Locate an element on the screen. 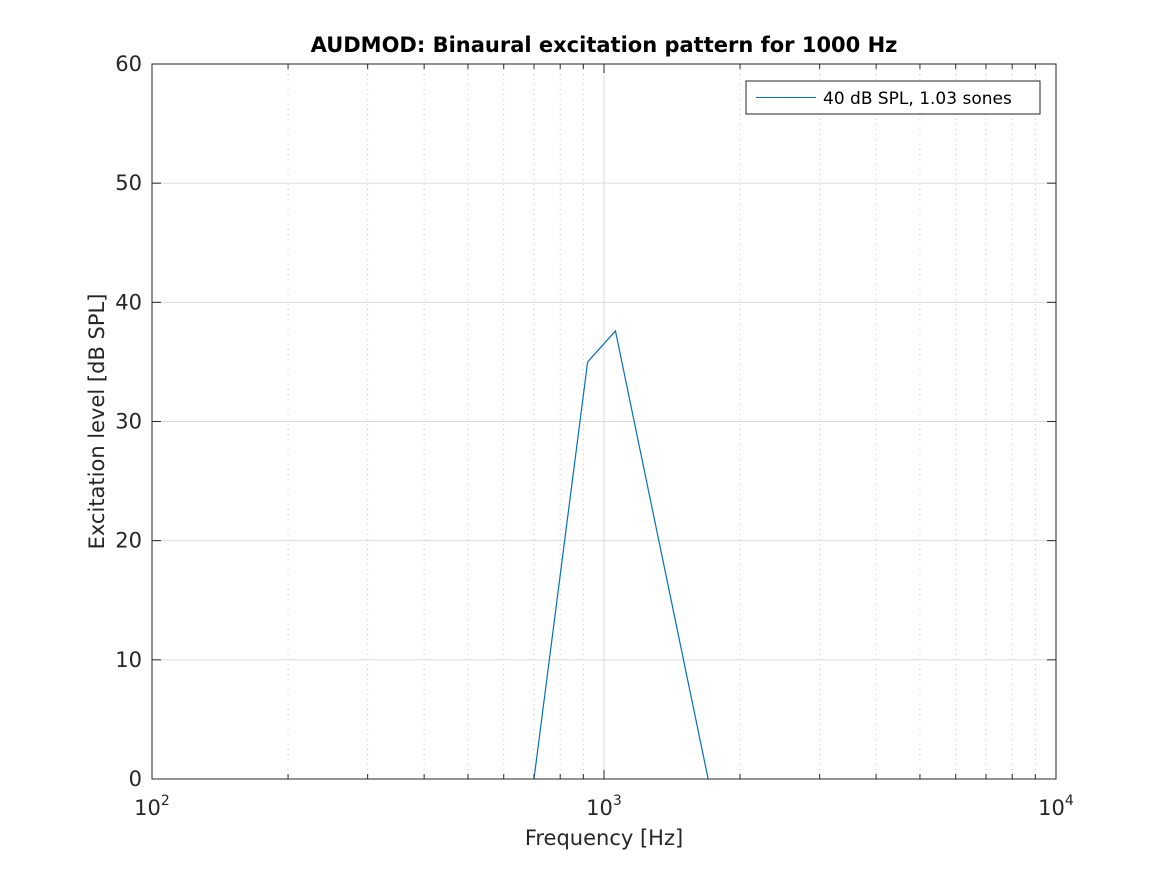  x-tick-exponent: 2 is located at coordinates (165, 801).